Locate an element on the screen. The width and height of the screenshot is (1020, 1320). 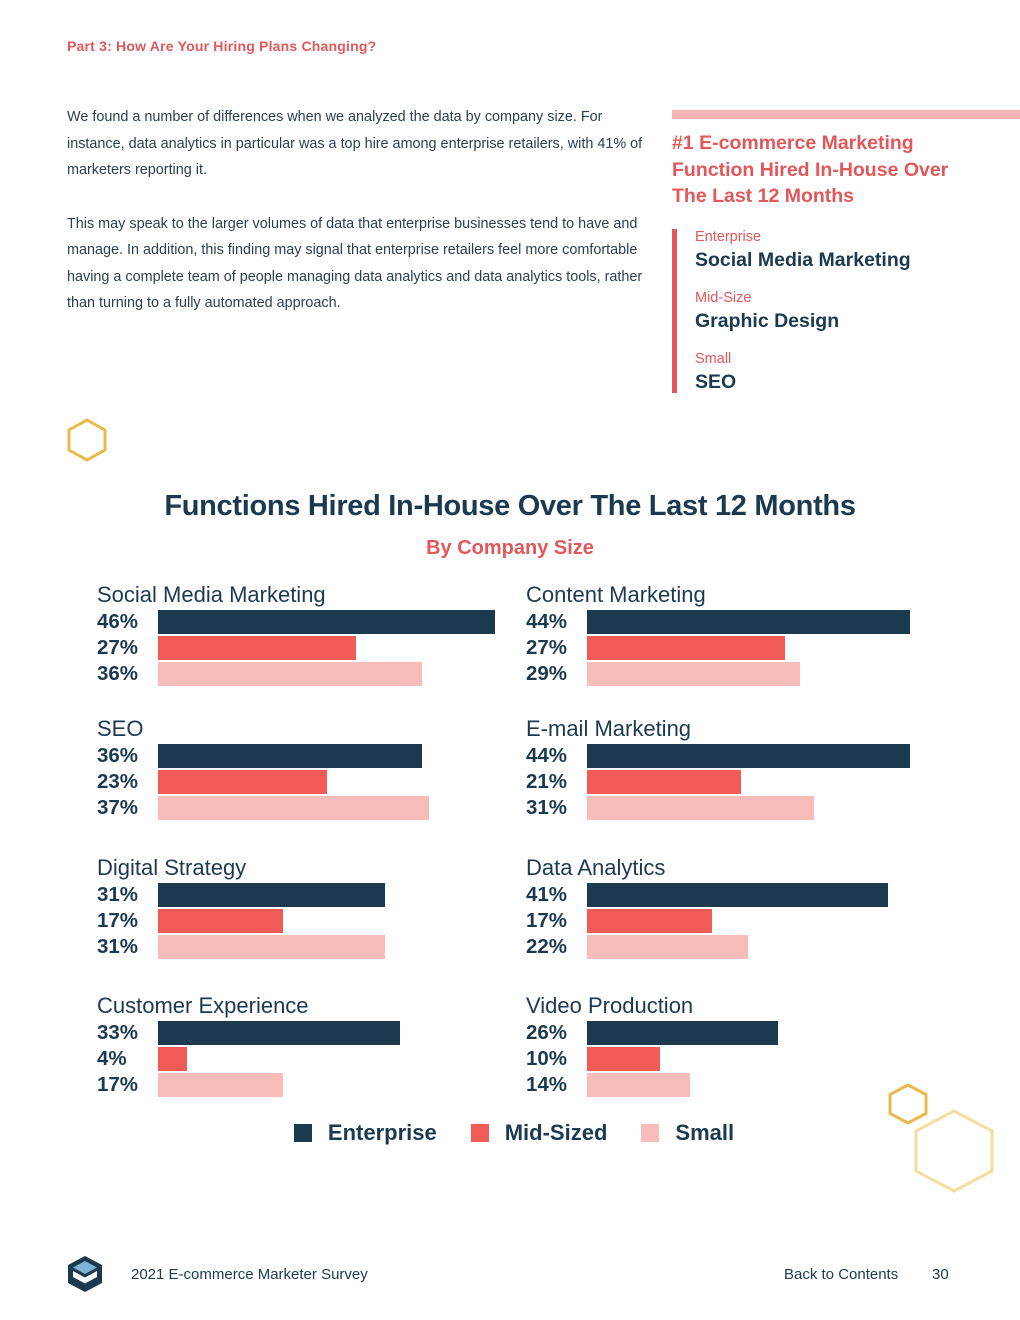
chart-group: Video Production 26% 10% 14% is located at coordinates (736, 1045).